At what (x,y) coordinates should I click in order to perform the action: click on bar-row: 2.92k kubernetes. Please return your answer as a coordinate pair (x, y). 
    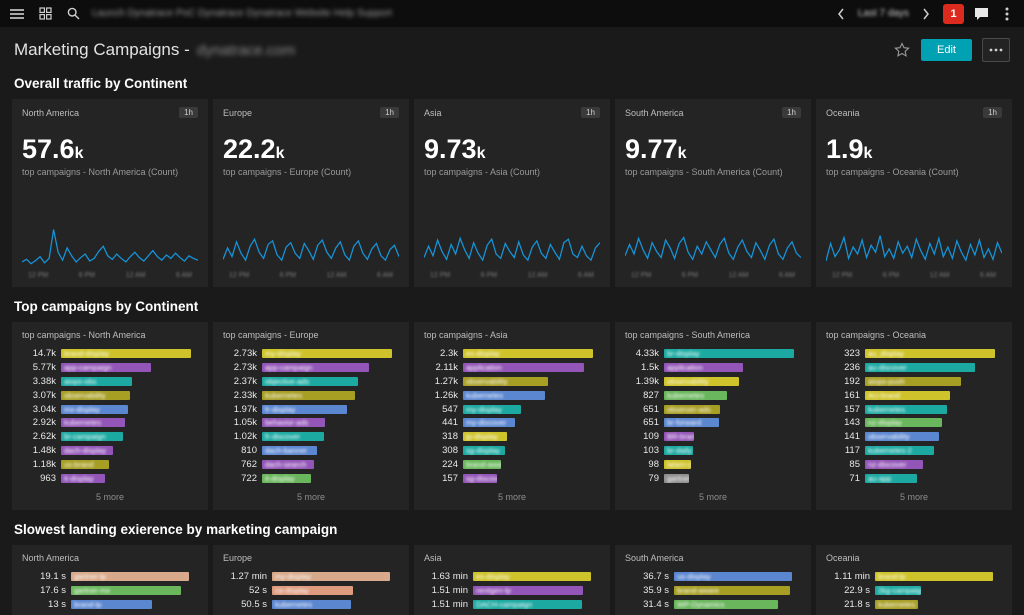
    Looking at the image, I should click on (110, 423).